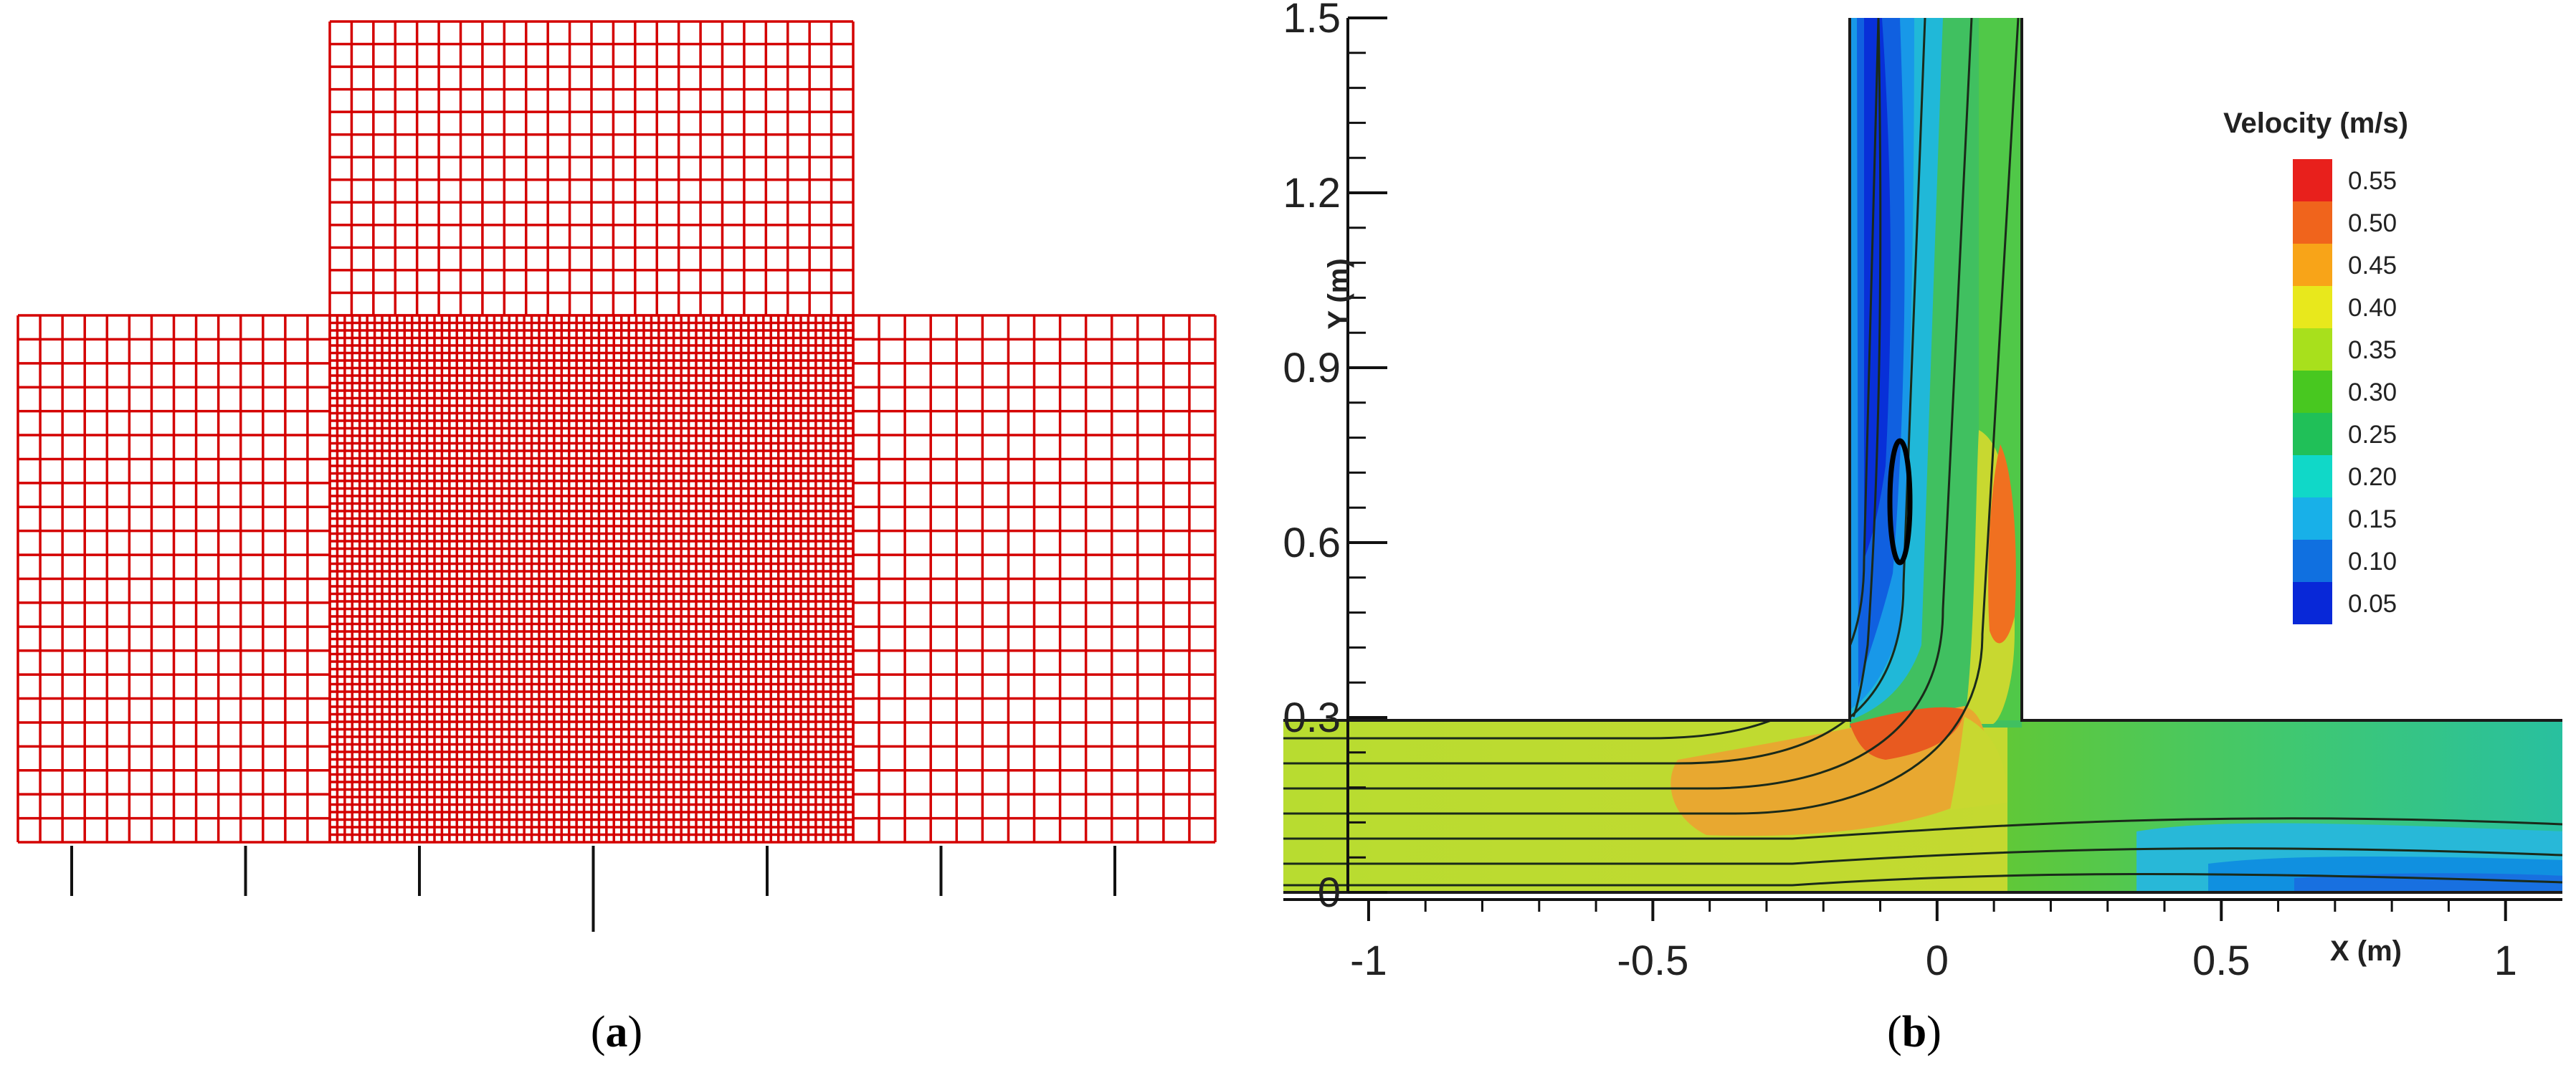  I want to click on mesh-left-block, so click(173, 579).